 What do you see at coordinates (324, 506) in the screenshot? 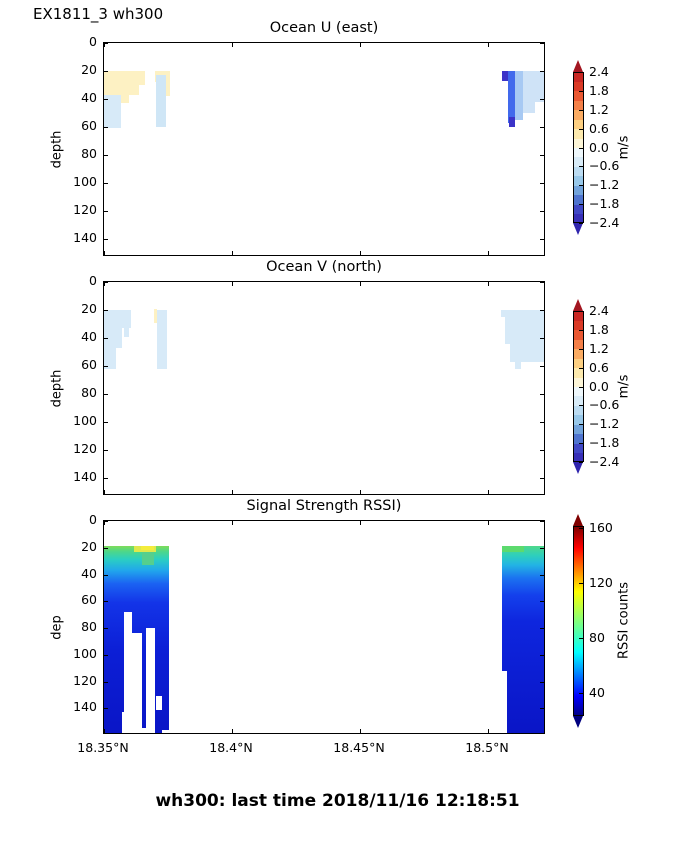
I see `panel-title-rssi: Signal Strength RSSI)` at bounding box center [324, 506].